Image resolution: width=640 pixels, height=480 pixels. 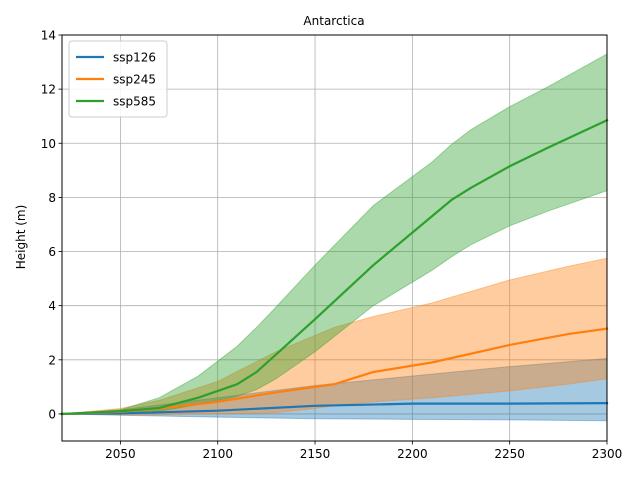 What do you see at coordinates (334, 409) in the screenshot?
I see `ssp126-median-line` at bounding box center [334, 409].